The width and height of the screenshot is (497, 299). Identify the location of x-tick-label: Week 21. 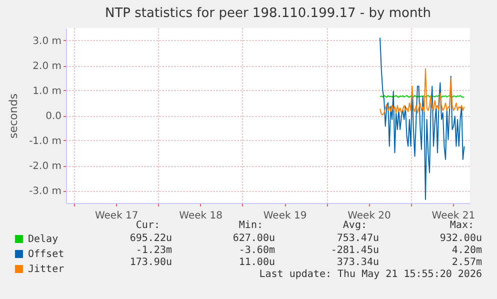
(454, 216).